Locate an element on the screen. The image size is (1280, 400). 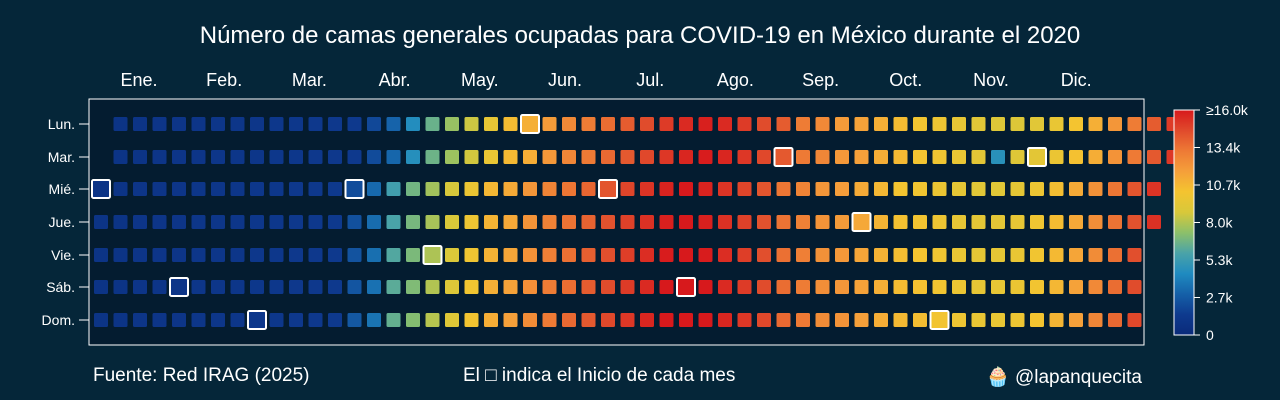
colorbar-tick-label: 13.4k is located at coordinates (1223, 148).